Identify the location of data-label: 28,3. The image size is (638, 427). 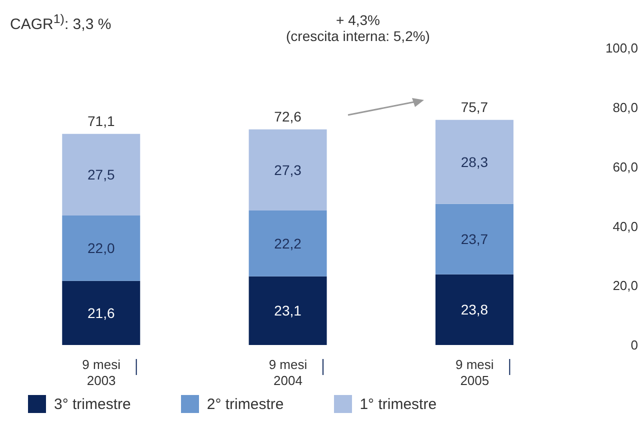
(474, 162).